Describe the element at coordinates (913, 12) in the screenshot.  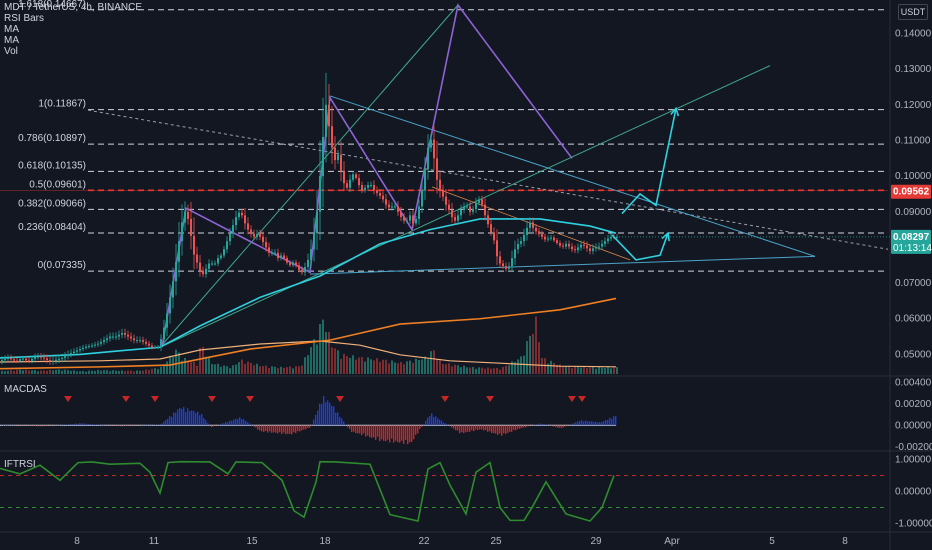
I see `currency-button: USDT` at that location.